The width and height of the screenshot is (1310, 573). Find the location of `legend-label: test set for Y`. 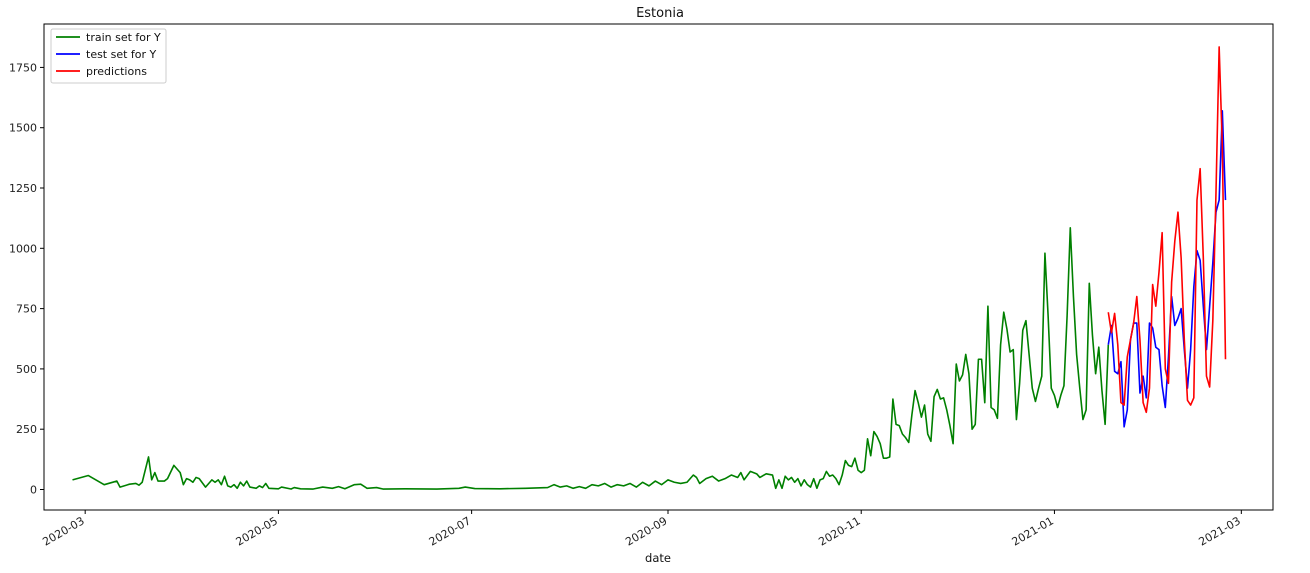

legend-label: test set for Y is located at coordinates (121, 54).